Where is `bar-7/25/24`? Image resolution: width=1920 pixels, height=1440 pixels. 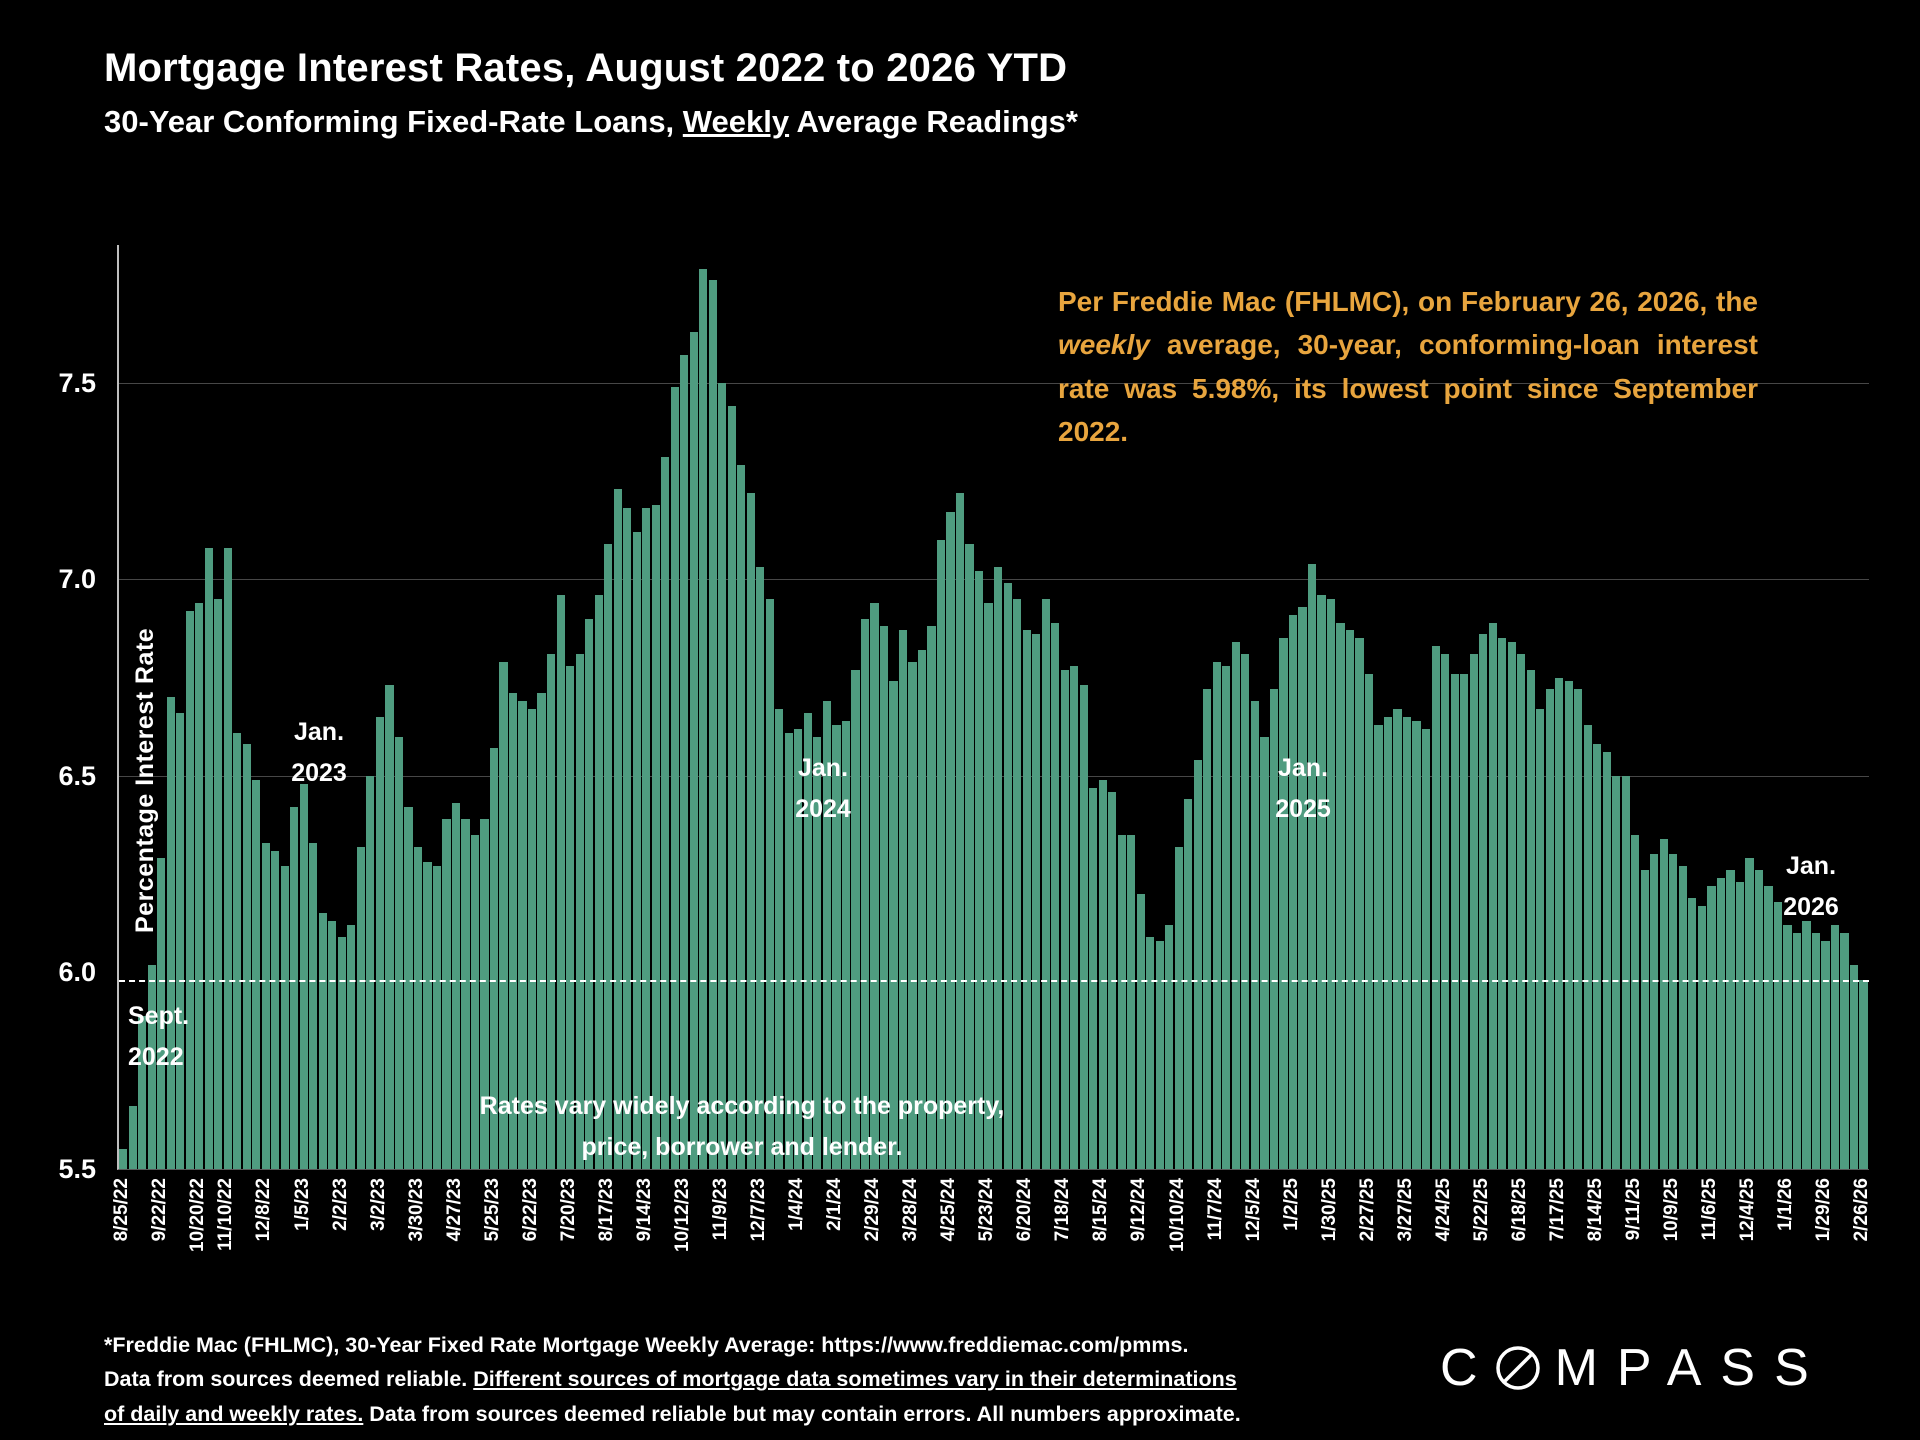 bar-7/25/24 is located at coordinates (1074, 917).